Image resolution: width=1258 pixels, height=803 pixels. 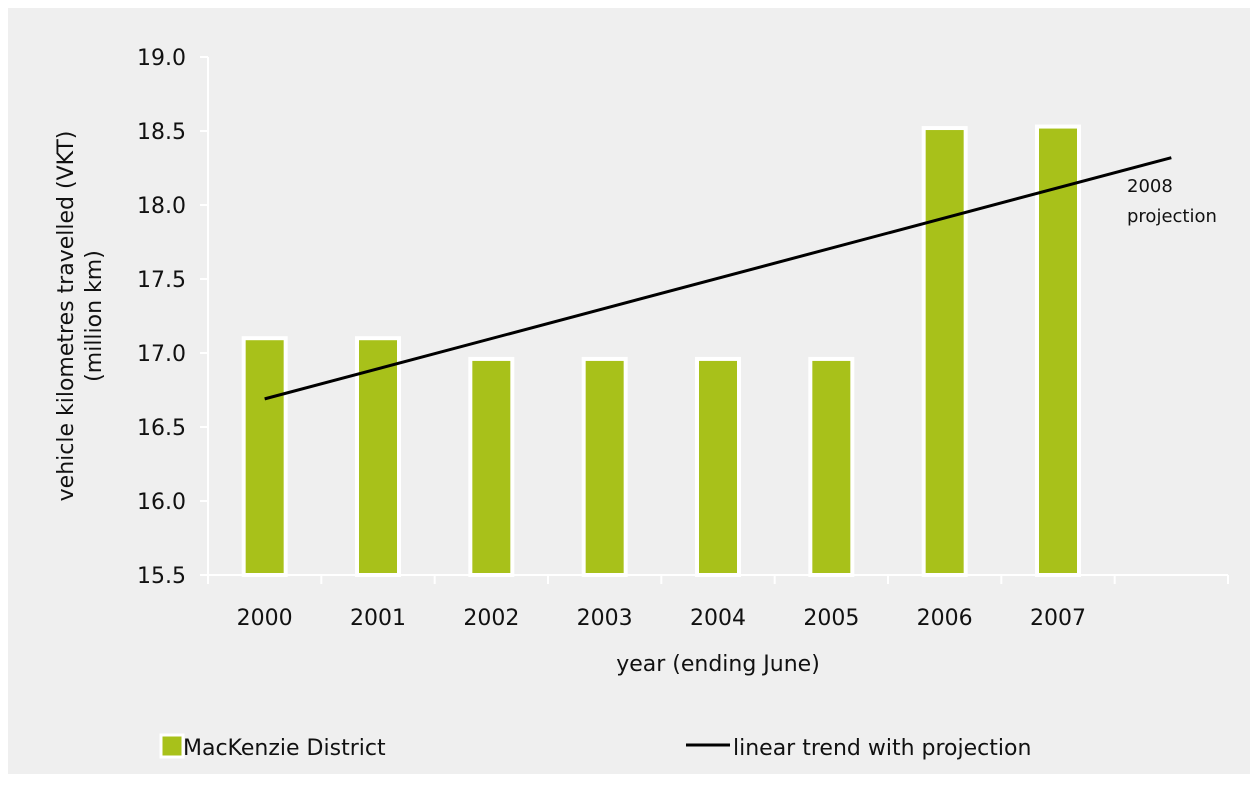 What do you see at coordinates (284, 748) in the screenshot?
I see `legend-label-bar: MacKenzie District` at bounding box center [284, 748].